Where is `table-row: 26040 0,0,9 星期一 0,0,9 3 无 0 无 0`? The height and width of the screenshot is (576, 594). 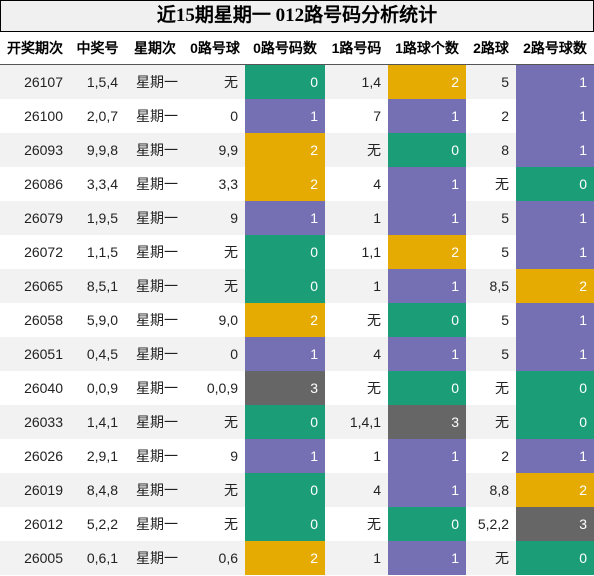 table-row: 26040 0,0,9 星期一 0,0,9 3 无 0 无 0 is located at coordinates (297, 388).